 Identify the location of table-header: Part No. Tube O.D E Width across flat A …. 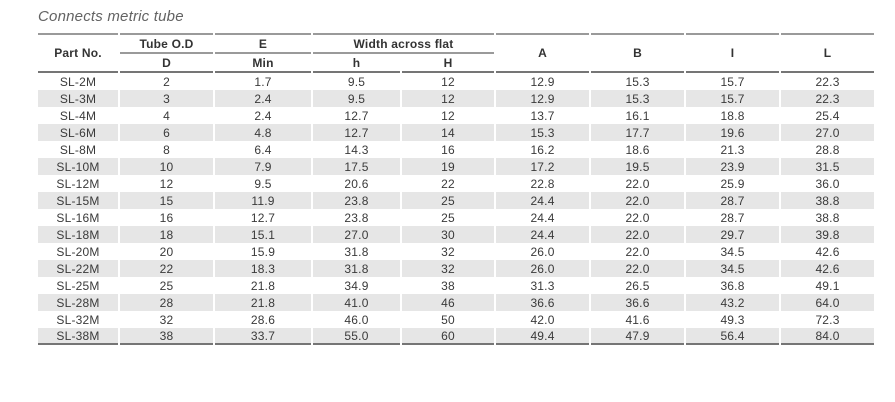
(456, 53).